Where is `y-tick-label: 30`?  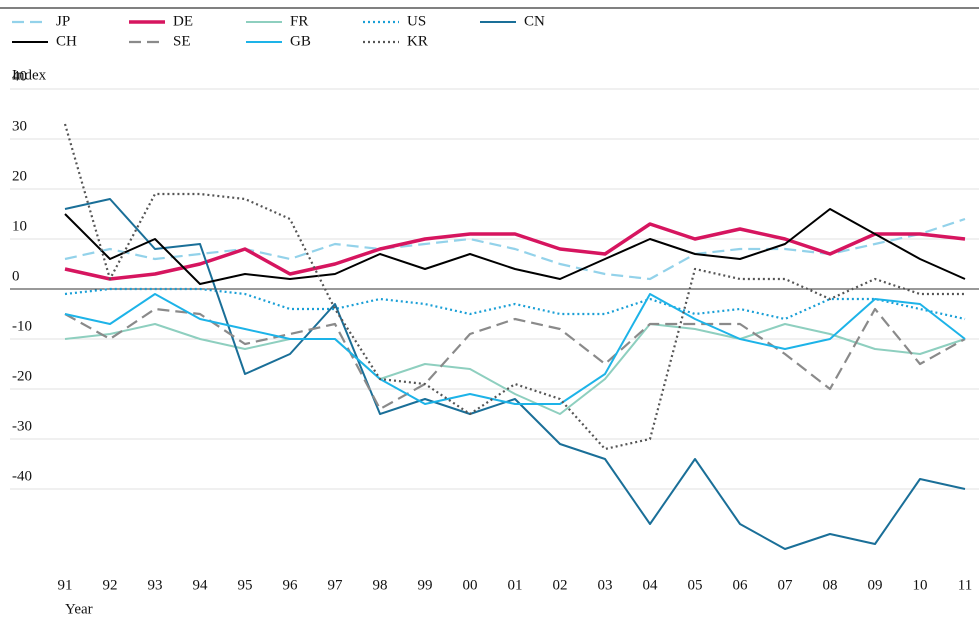
y-tick-label: 30 is located at coordinates (19, 126).